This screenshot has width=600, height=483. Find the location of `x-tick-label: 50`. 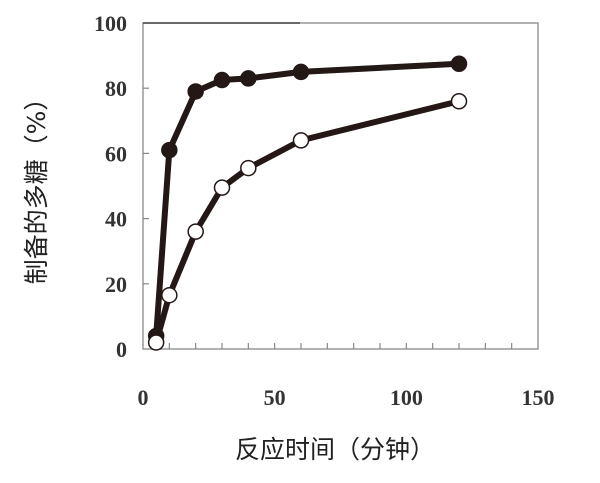

x-tick-label: 50 is located at coordinates (275, 397).